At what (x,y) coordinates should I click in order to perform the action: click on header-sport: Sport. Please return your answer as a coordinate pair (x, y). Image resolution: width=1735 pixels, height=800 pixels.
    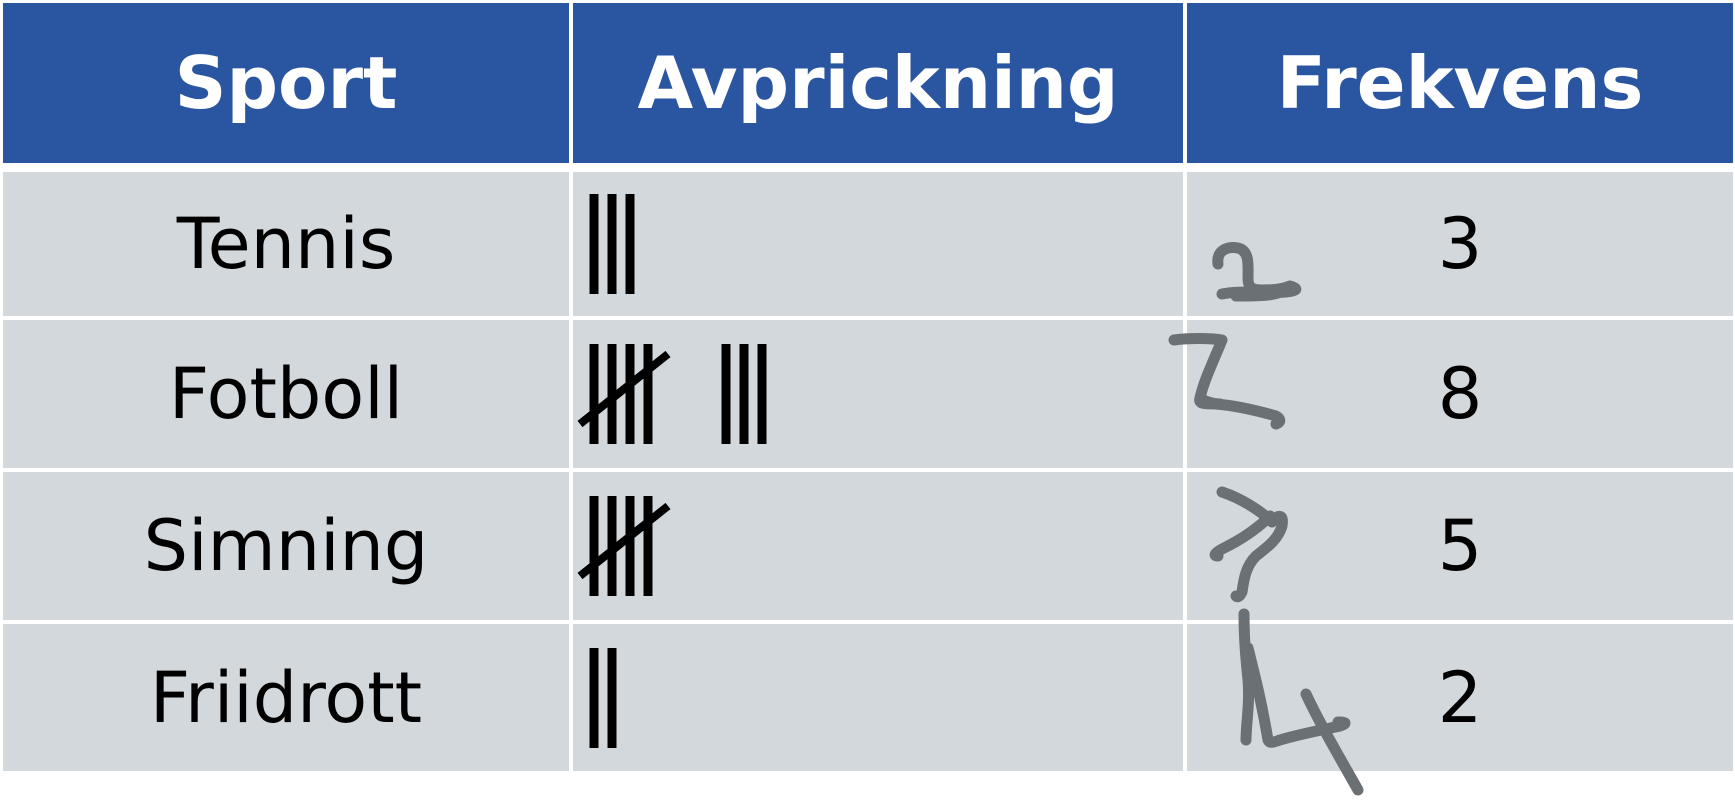
    Looking at the image, I should click on (286, 83).